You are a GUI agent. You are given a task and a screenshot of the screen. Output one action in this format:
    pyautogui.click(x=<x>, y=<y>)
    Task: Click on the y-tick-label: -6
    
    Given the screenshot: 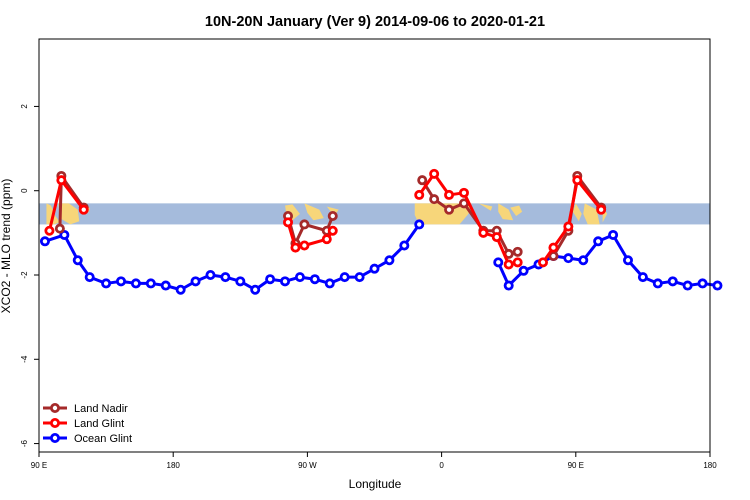 What is the action you would take?
    pyautogui.click(x=24, y=443)
    